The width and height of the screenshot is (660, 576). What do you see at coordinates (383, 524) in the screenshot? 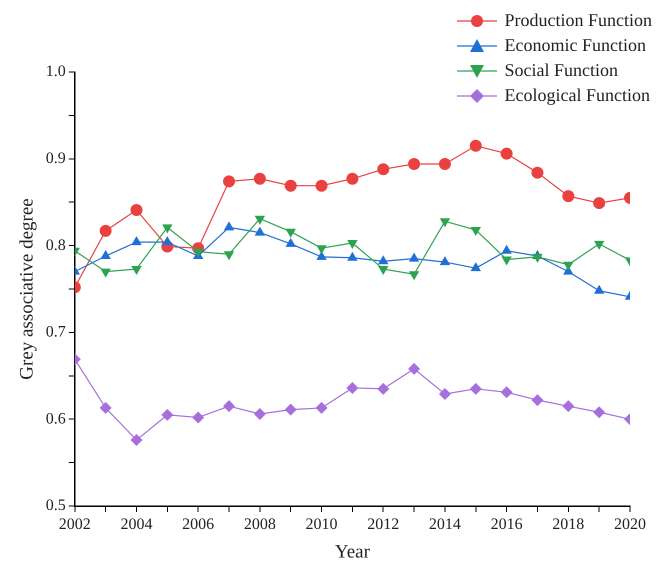
I see `x-tick-label: 2012` at bounding box center [383, 524].